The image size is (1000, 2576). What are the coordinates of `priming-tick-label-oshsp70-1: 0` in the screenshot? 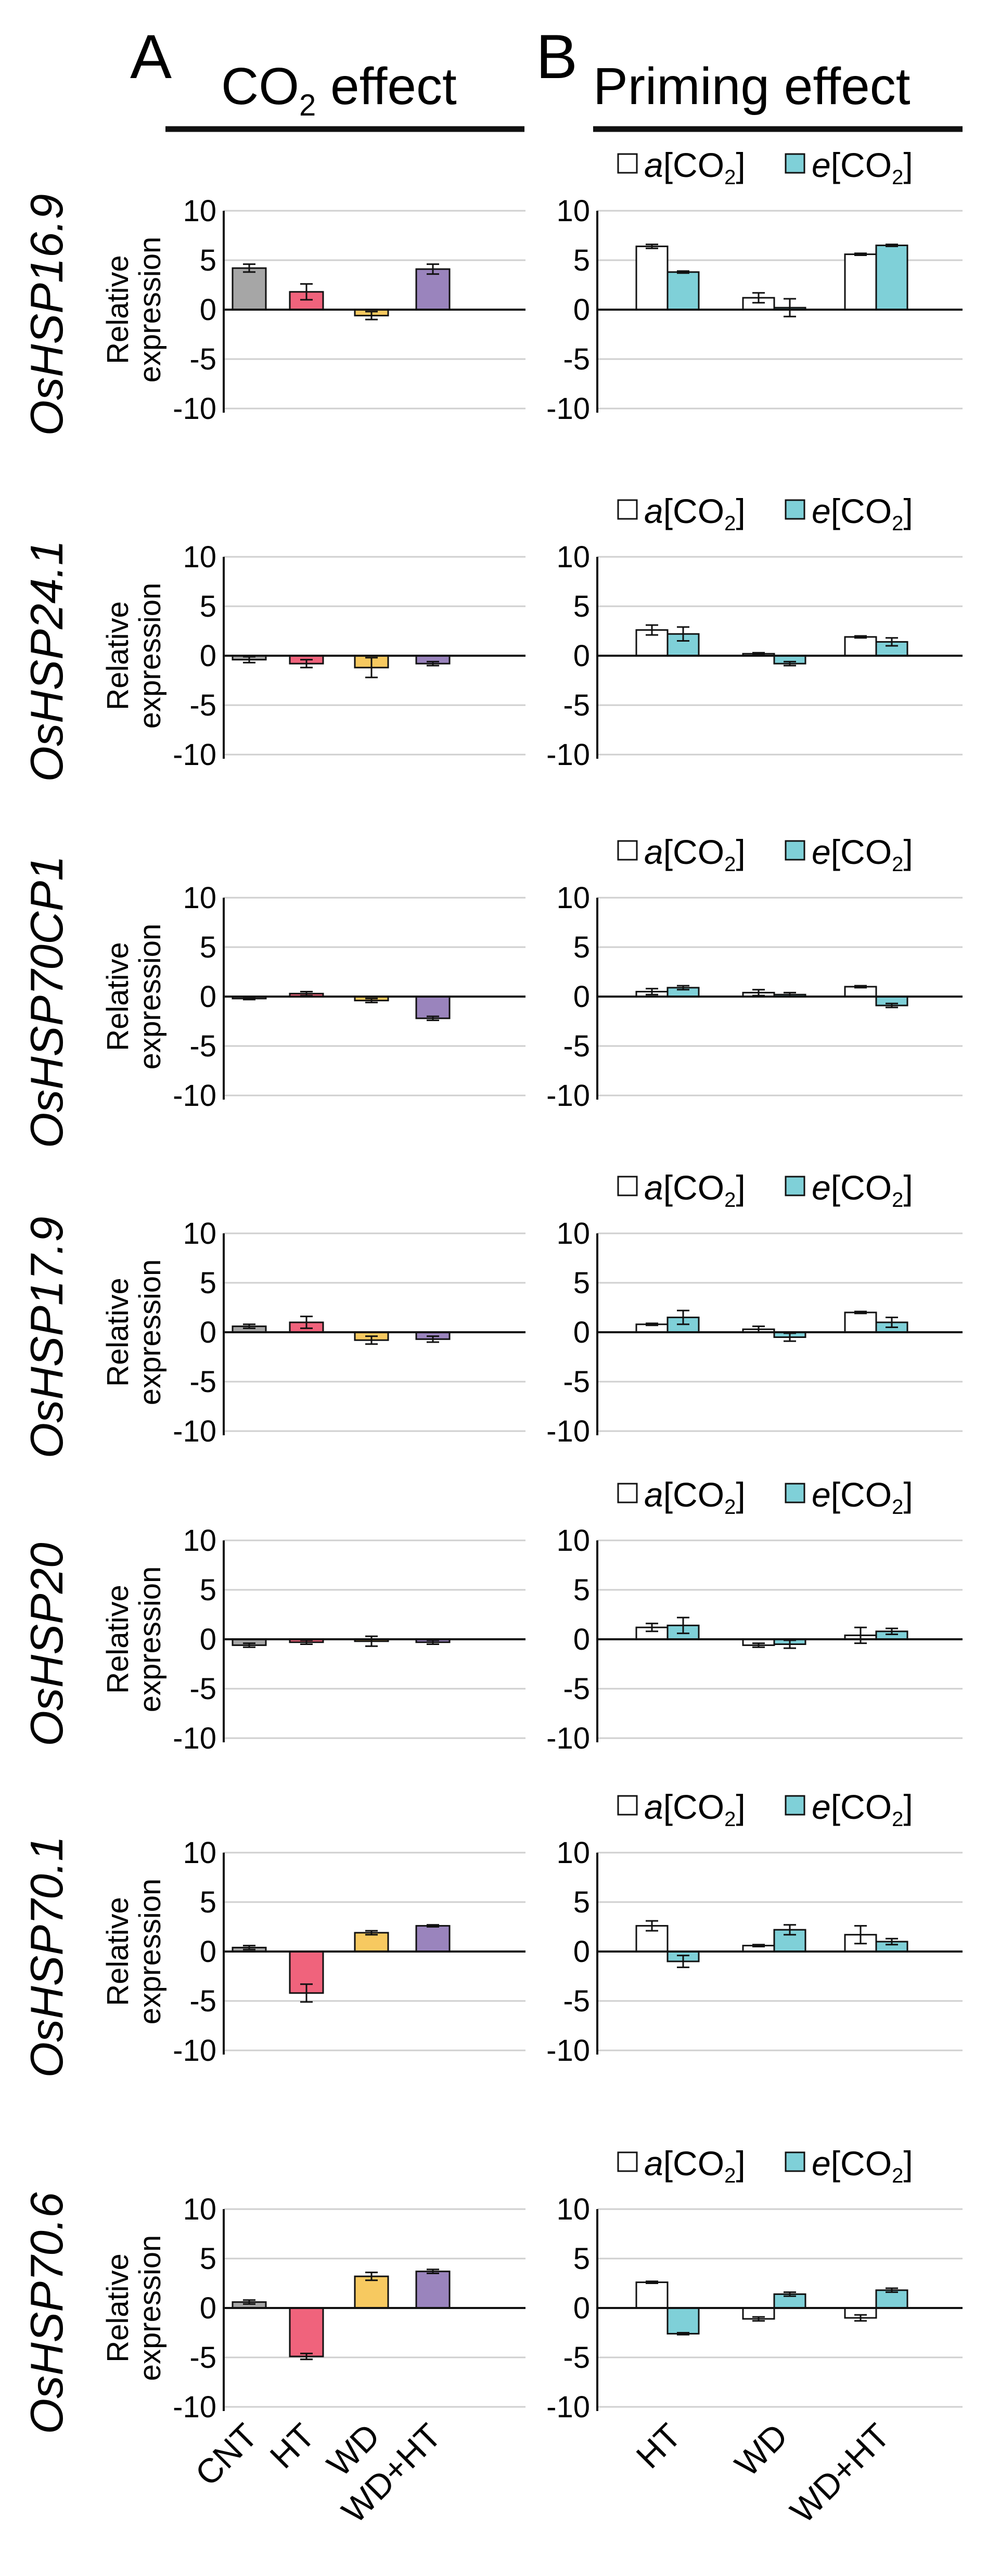 It's located at (581, 1952).